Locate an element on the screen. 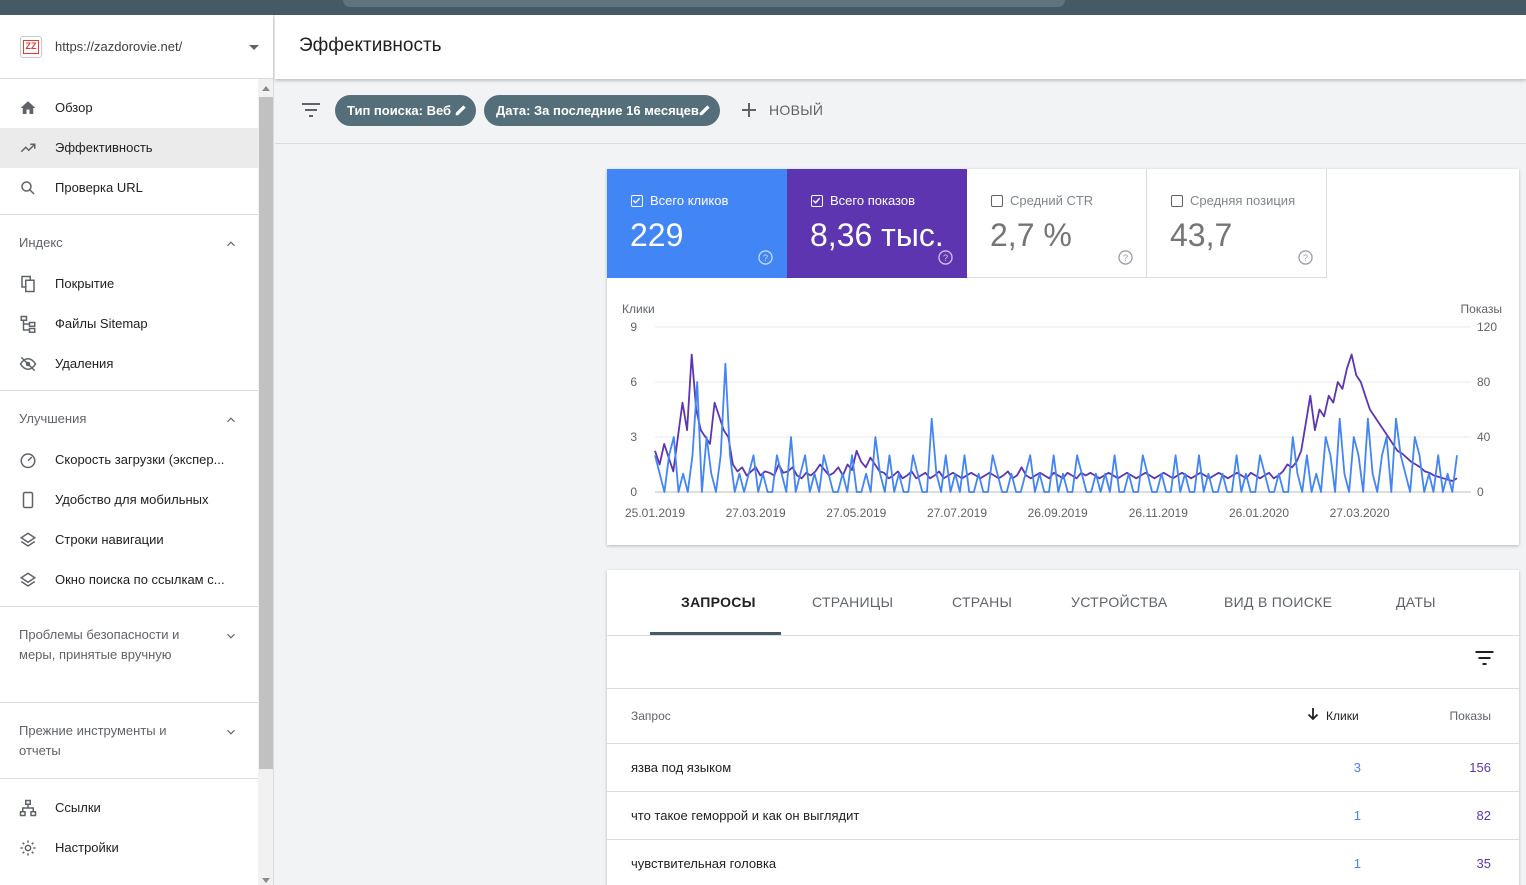  sidebar-item-coverage: Покрытие is located at coordinates (129, 284).